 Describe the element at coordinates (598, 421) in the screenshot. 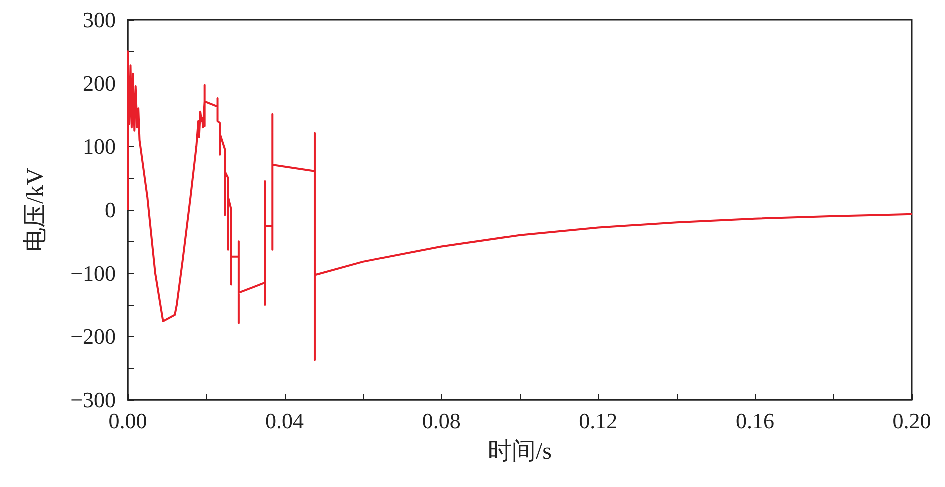

I see `x-tick-label: 0.12` at that location.